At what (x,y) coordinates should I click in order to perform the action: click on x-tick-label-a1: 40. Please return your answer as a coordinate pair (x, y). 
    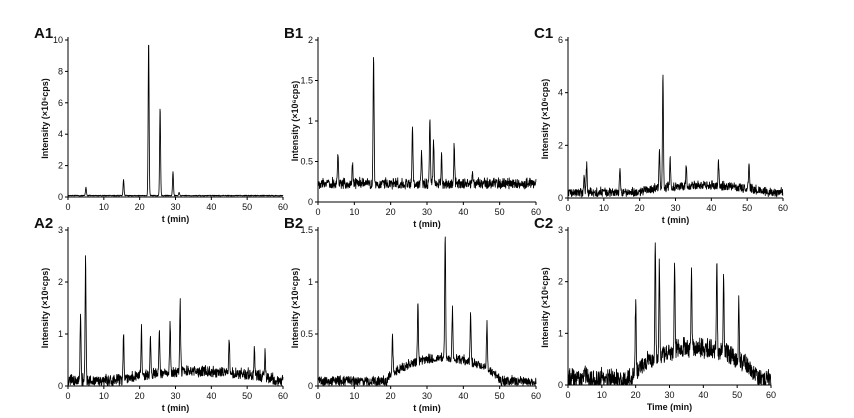
    Looking at the image, I should click on (211, 207).